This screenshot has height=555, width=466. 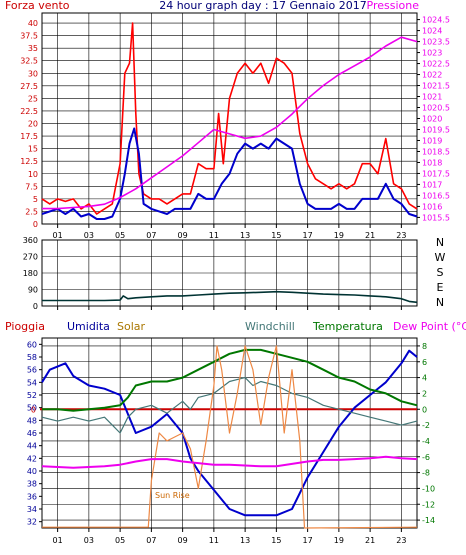 I want to click on temp-panel-xlabel-17: 17, so click(x=308, y=540).